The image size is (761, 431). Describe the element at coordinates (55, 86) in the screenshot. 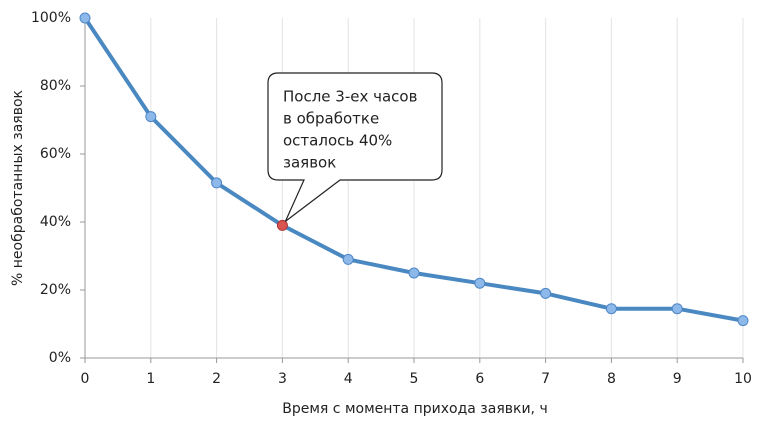

I see `y-tick-label: 80%` at that location.